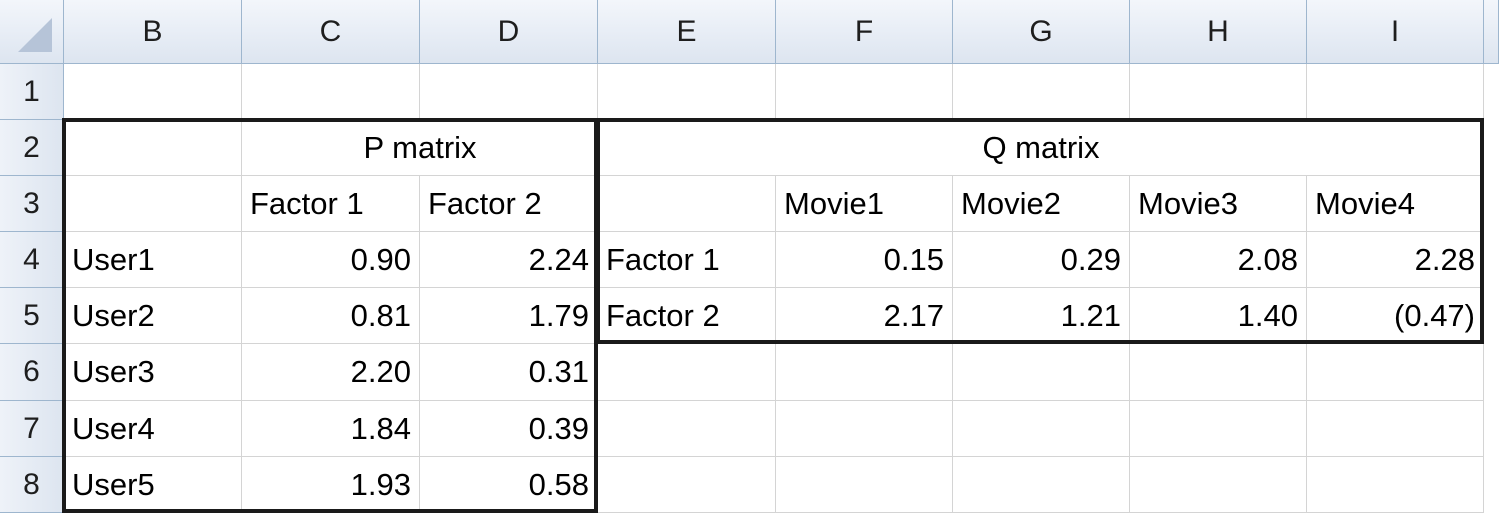 The width and height of the screenshot is (1499, 521). I want to click on p-user-label: User1, so click(153, 260).